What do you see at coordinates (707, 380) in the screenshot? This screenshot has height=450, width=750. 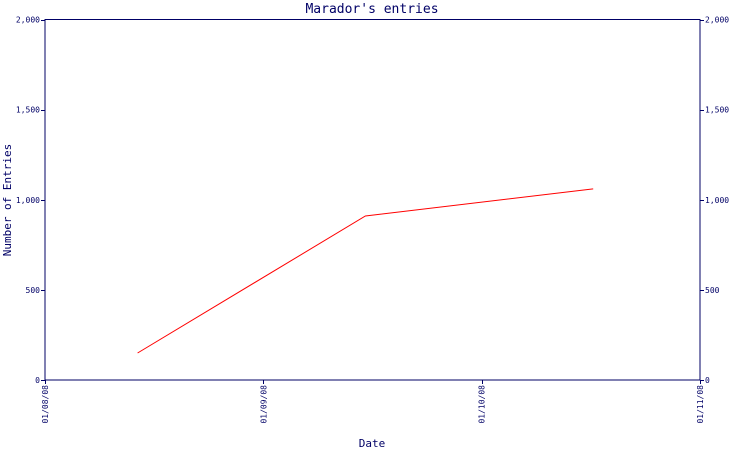 I see `y-tick-label-right: 0` at bounding box center [707, 380].